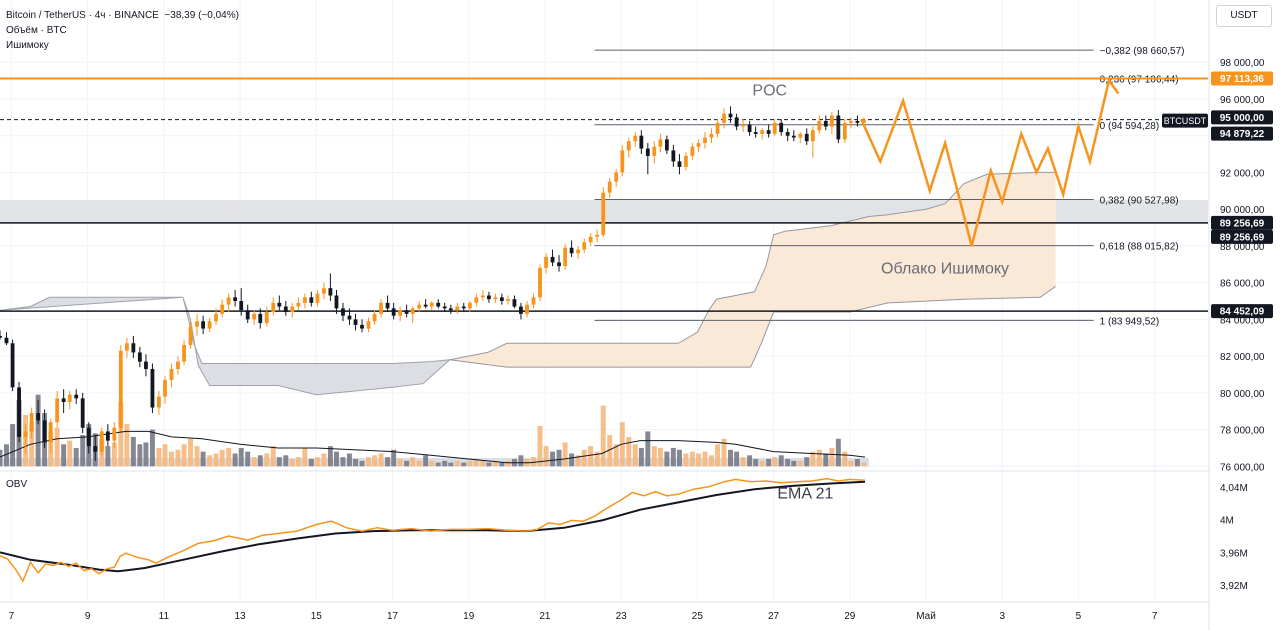 The image size is (1280, 630). I want to click on time-tick-label: 23, so click(622, 616).